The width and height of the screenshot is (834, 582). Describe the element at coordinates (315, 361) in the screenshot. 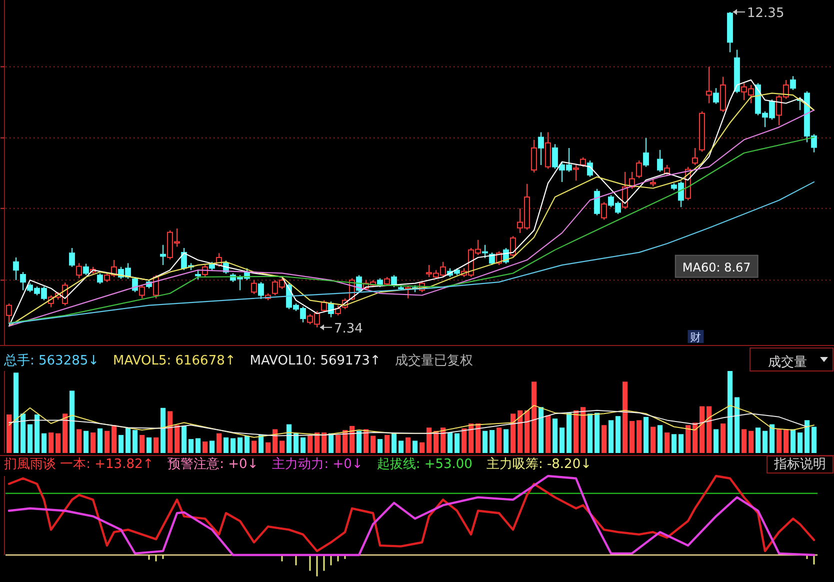

I see `text: MAVOL10: 569173↑` at that location.